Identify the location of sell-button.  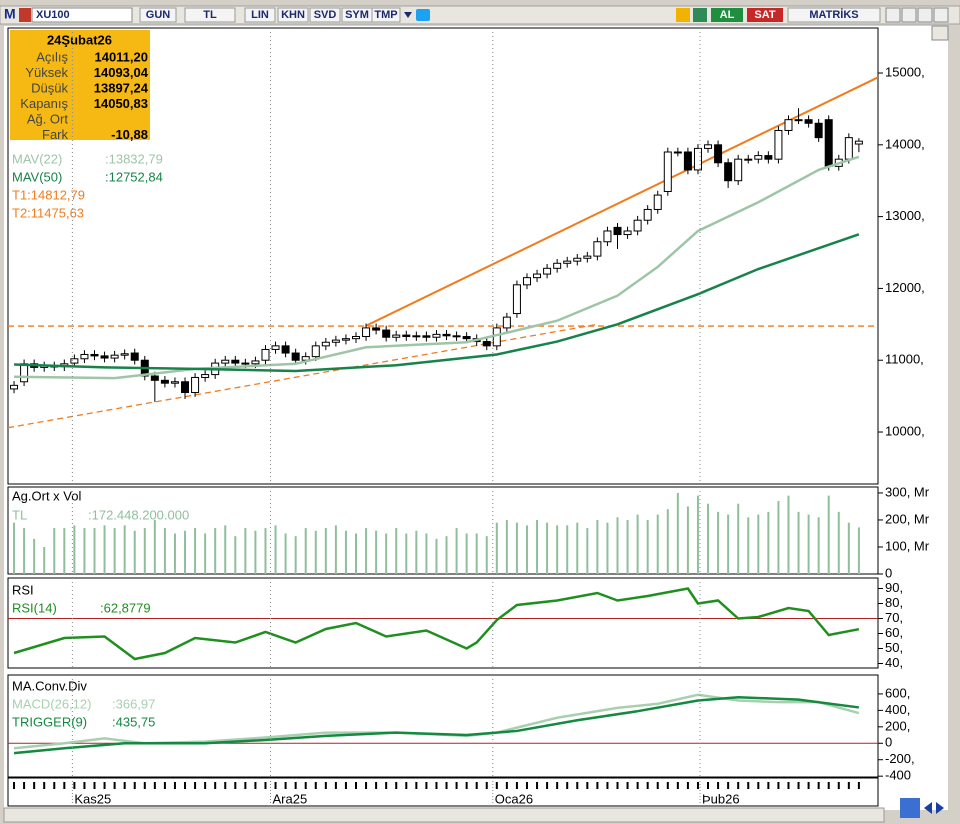
(765, 15).